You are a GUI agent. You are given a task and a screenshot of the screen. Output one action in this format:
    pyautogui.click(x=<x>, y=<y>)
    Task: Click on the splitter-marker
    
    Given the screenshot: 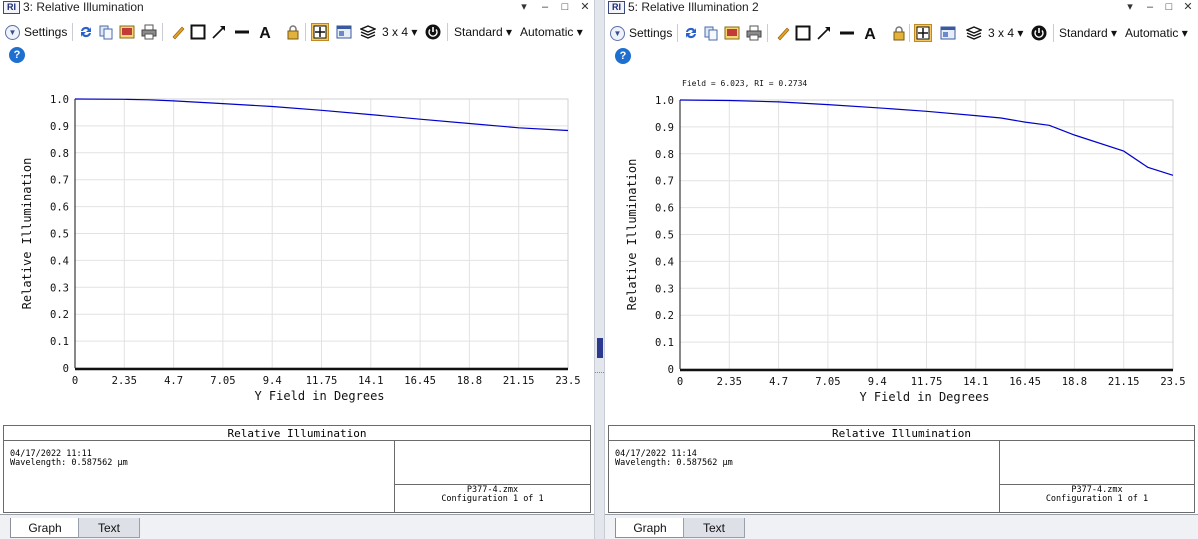 What is the action you would take?
    pyautogui.click(x=600, y=348)
    